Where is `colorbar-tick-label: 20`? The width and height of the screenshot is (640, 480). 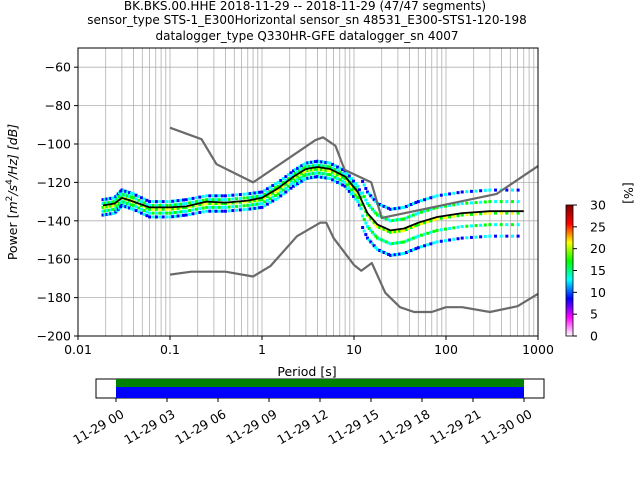
colorbar-tick-label: 20 is located at coordinates (598, 248).